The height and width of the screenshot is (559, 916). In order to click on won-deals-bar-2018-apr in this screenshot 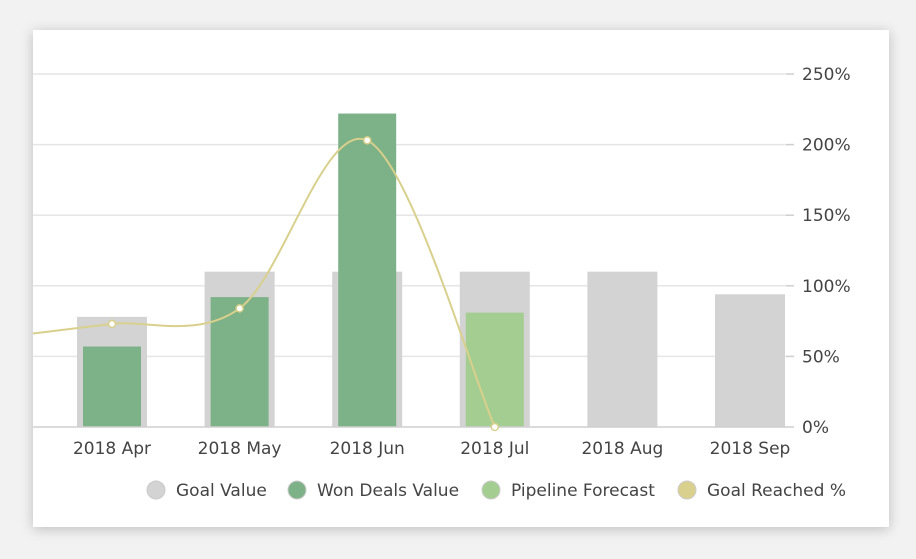, I will do `click(112, 386)`.